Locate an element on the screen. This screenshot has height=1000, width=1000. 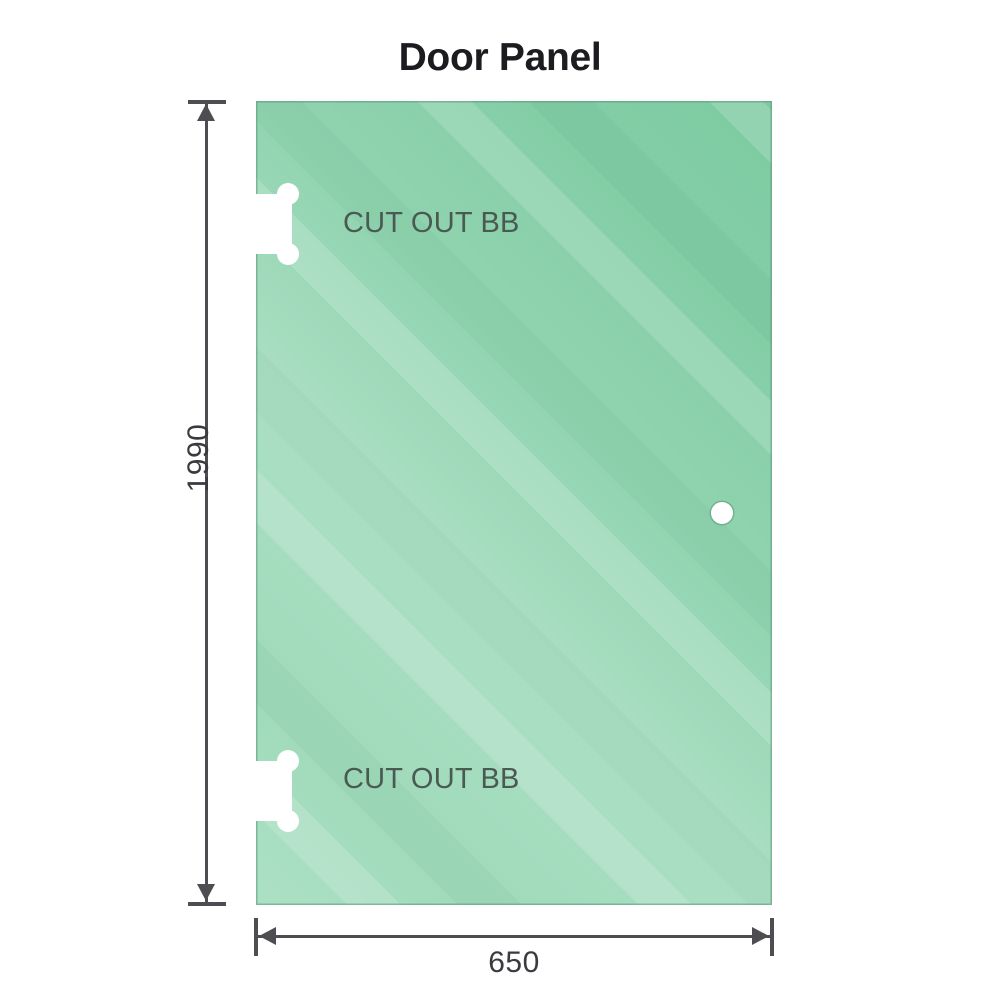
cutout-label-bottom: CUT OUT BB is located at coordinates (431, 779).